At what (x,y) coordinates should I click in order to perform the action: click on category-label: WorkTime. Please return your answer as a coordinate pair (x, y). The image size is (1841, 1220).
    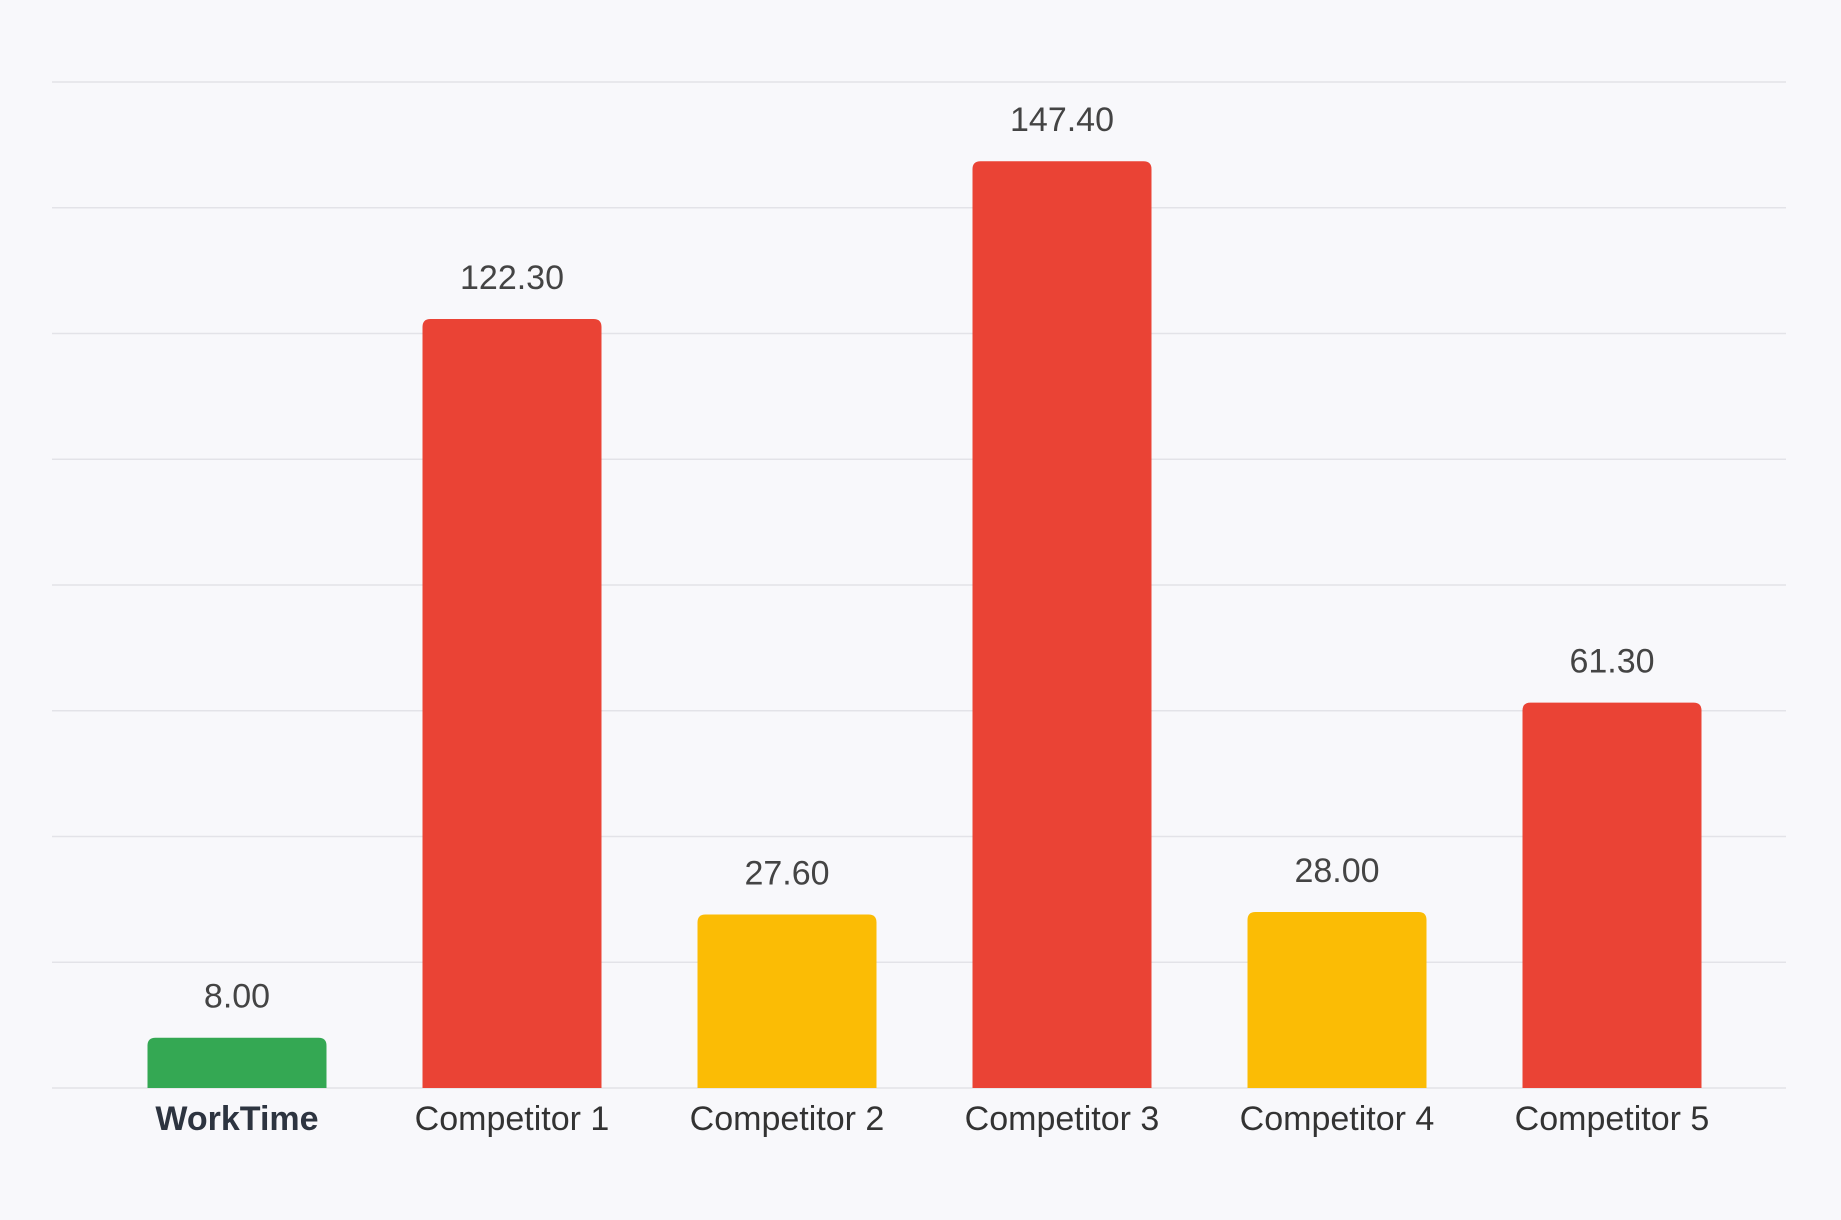
    Looking at the image, I should click on (236, 1119).